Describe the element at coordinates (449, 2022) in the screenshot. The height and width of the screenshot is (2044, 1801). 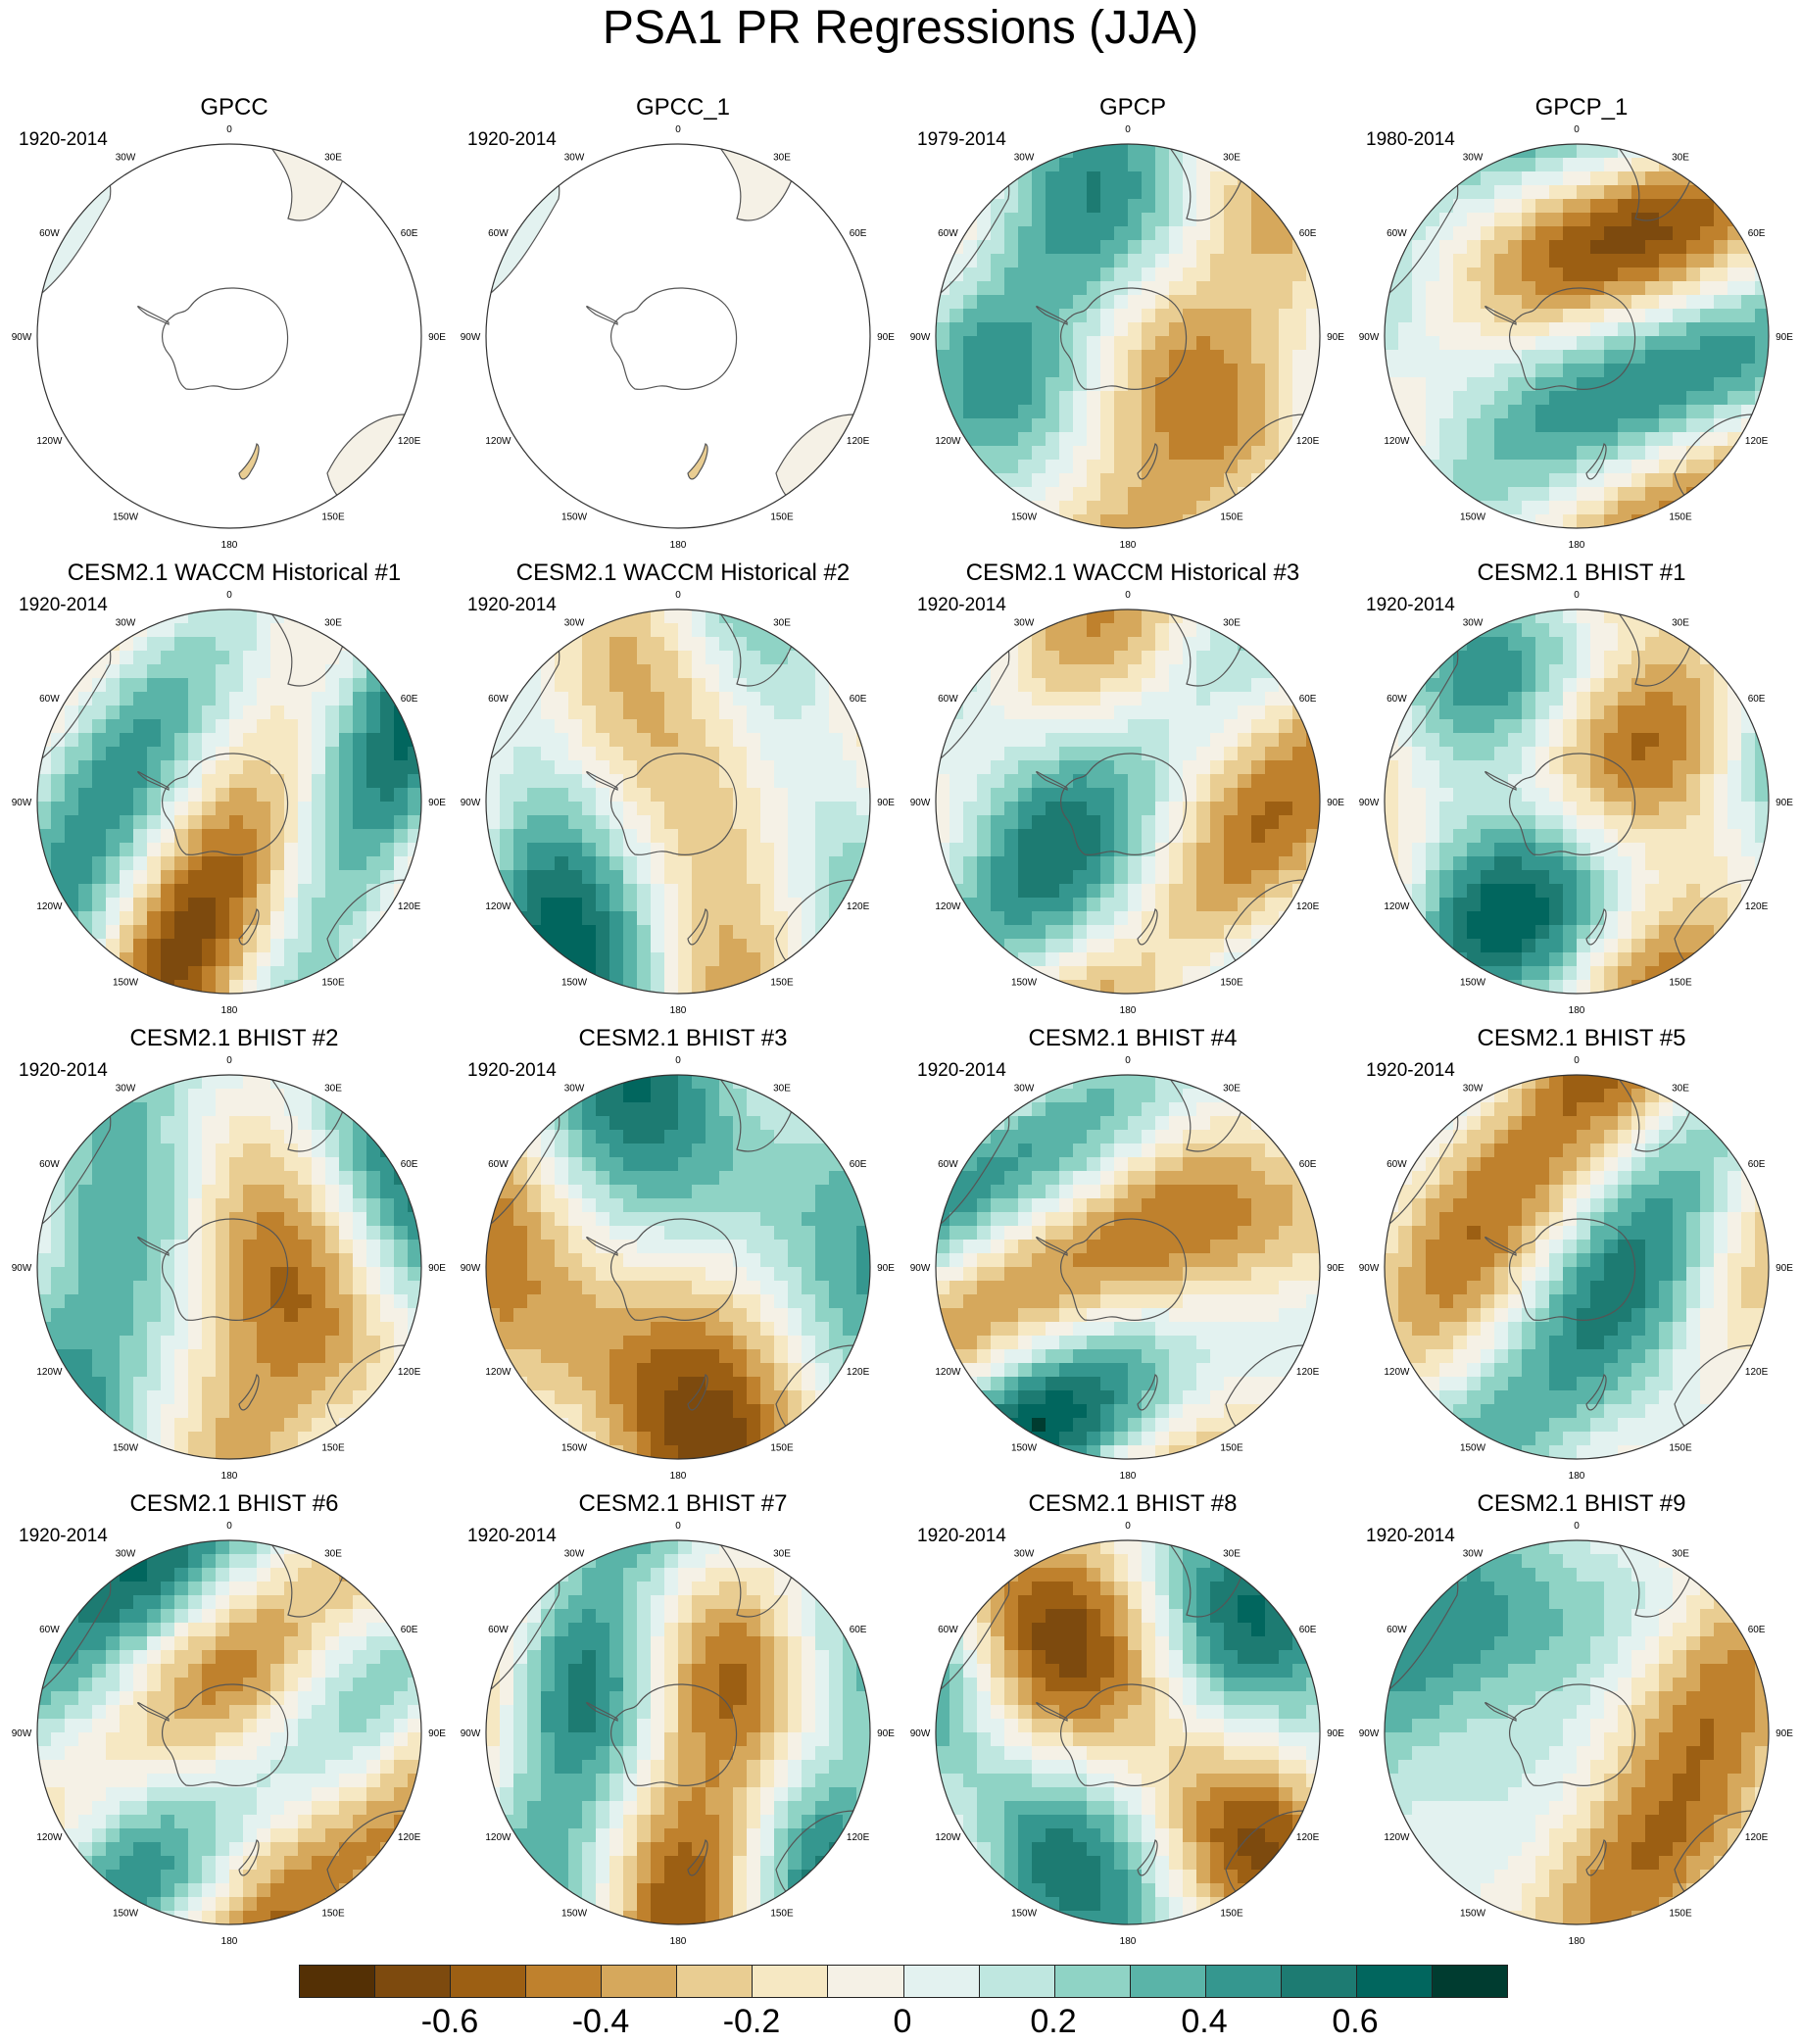
I see `colorbar-tick-label: -0.6` at that location.